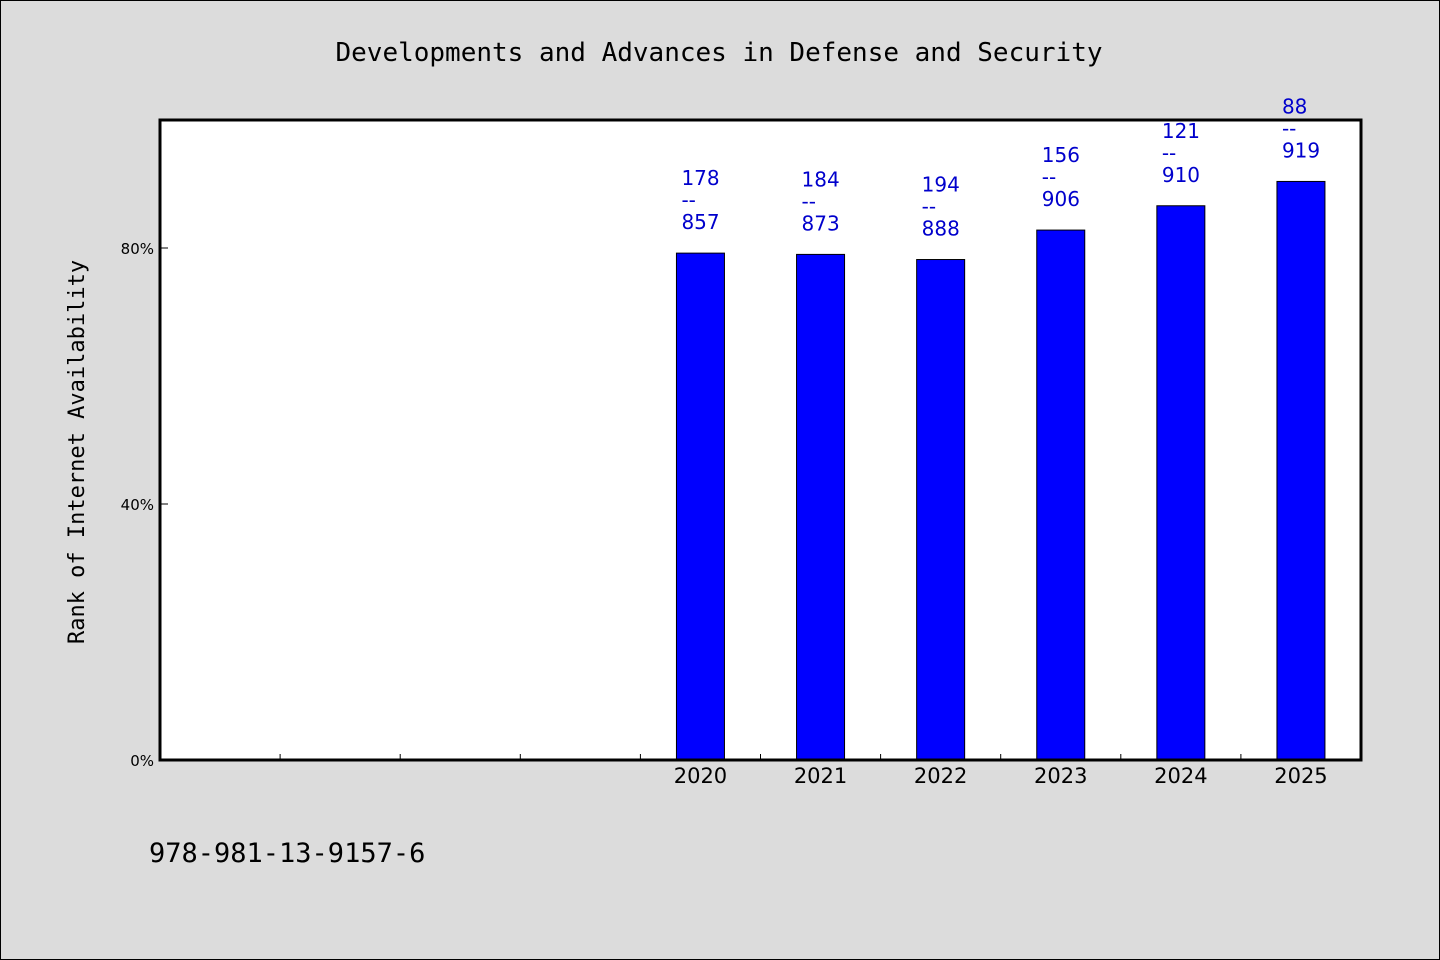 The image size is (1440, 960). Describe the element at coordinates (941, 229) in the screenshot. I see `data-label-2022-bottom: 888` at that location.